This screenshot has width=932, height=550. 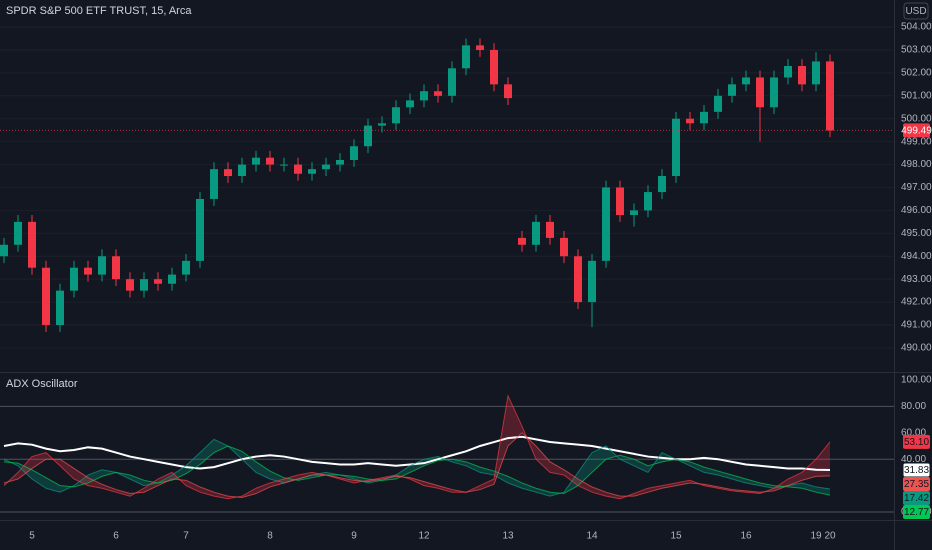 I want to click on currency-button, so click(x=916, y=11).